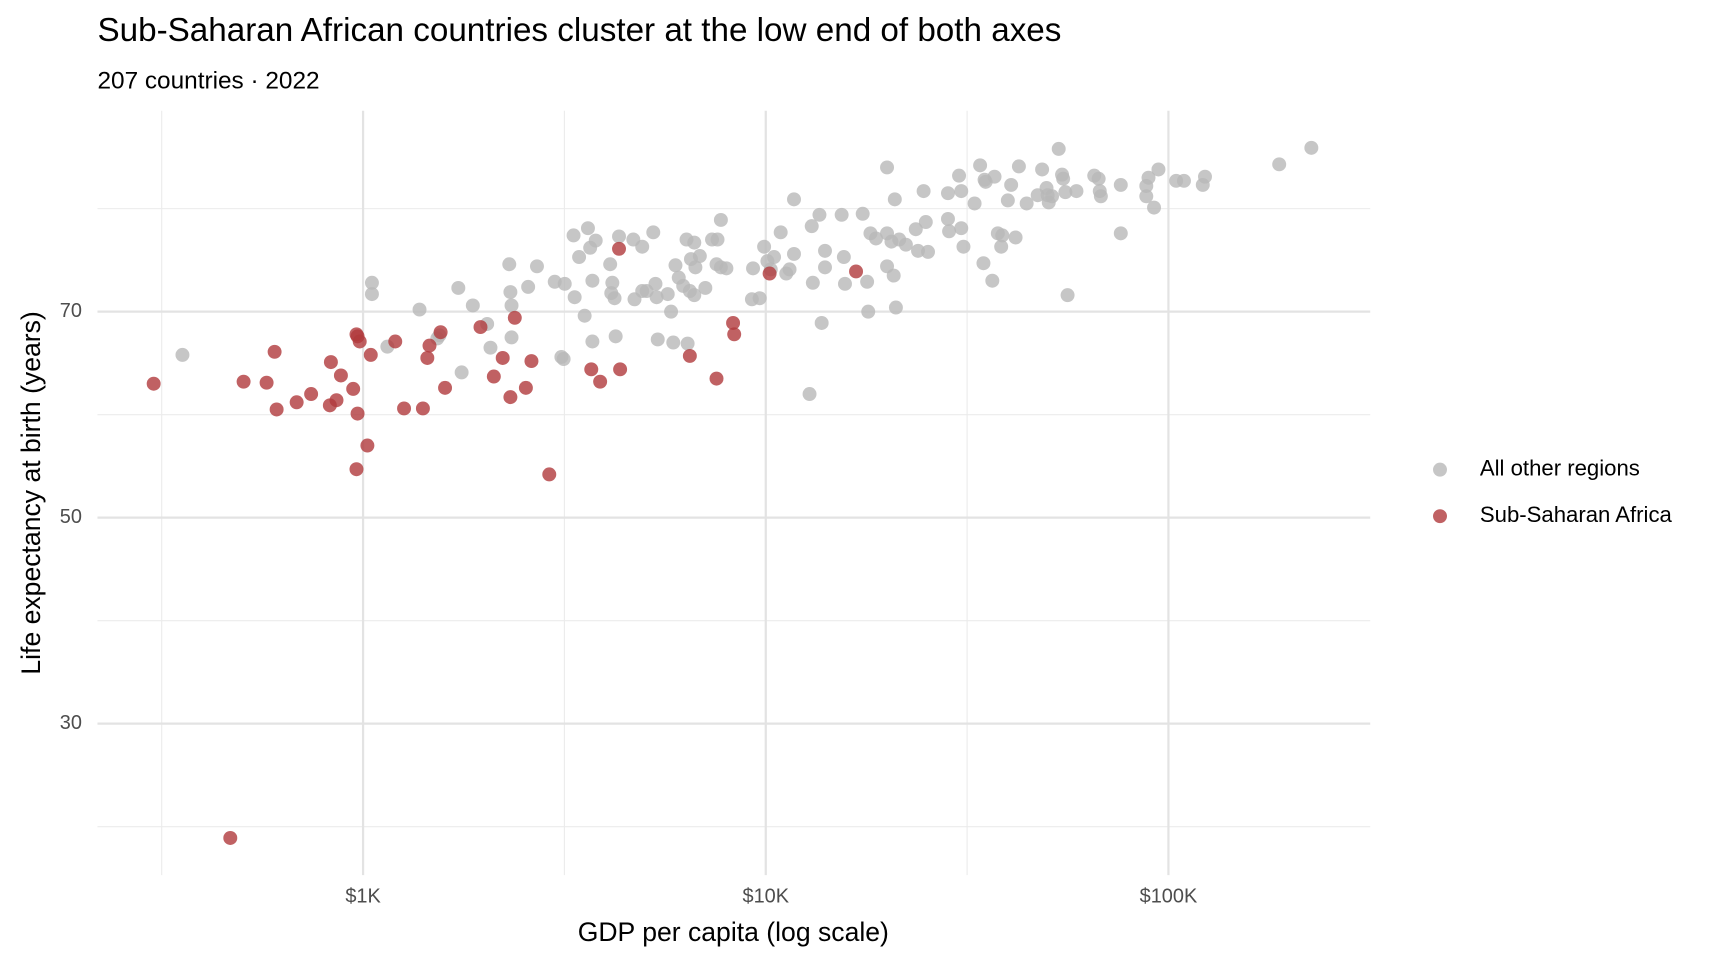  I want to click on x-axis-label: GDP per capita (log scale), so click(733, 932).